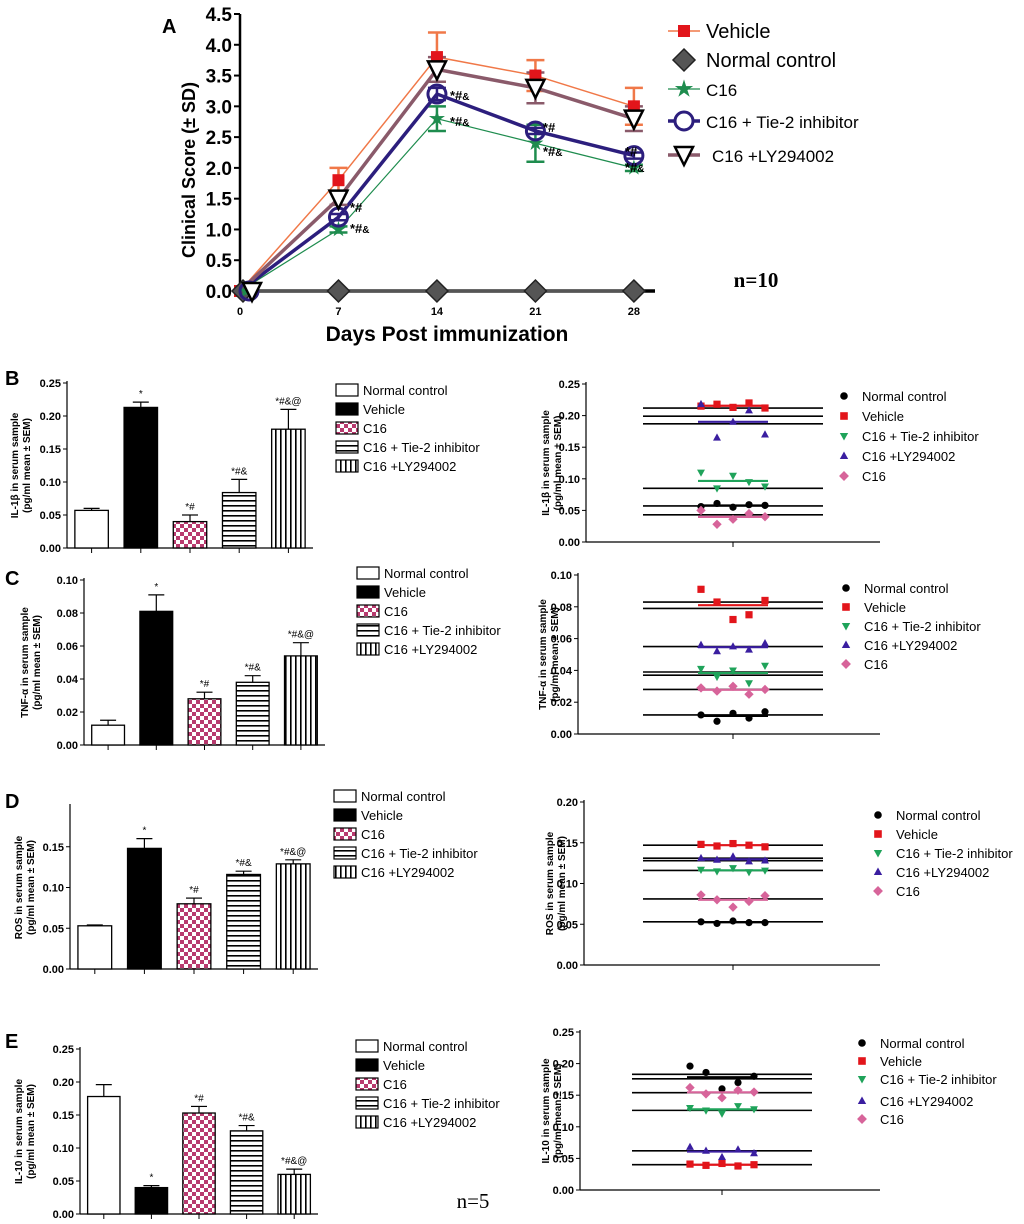 The image size is (1024, 1224). What do you see at coordinates (219, 107) in the screenshot?
I see `y-tick-label-A: 3.0` at bounding box center [219, 107].